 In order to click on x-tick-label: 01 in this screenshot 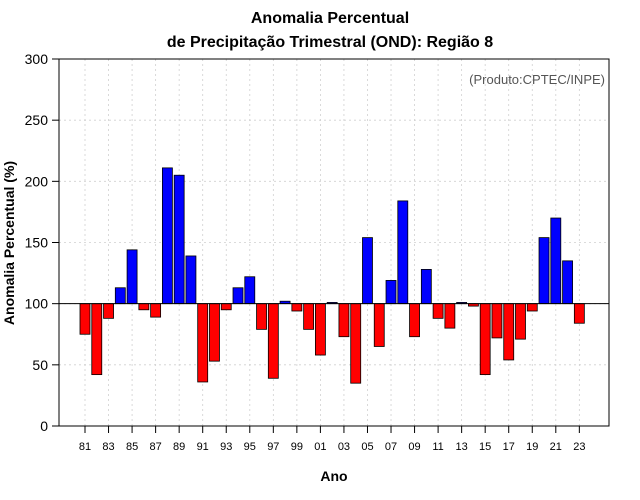, I will do `click(320, 447)`.